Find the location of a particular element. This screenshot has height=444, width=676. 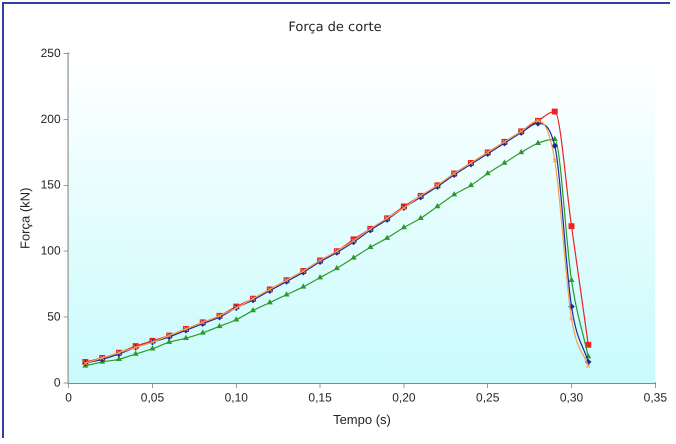

x-tick-label: 0,25 is located at coordinates (488, 397).